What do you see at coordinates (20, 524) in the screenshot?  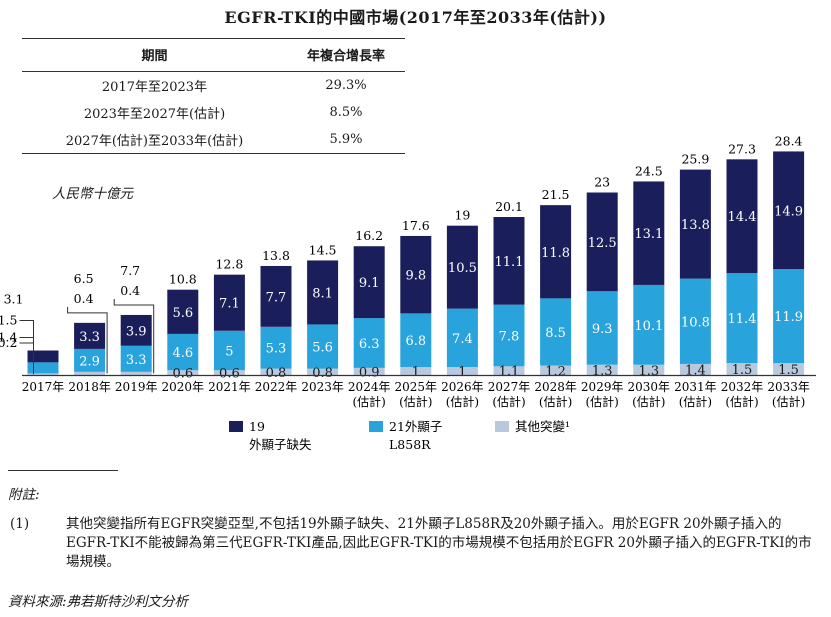 I see `note-marker: (1)` at bounding box center [20, 524].